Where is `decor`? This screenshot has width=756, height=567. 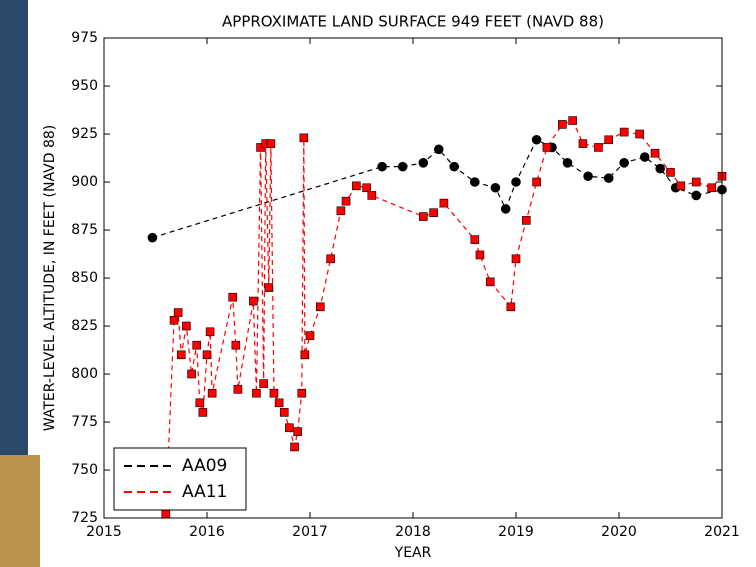
decor is located at coordinates (20, 511).